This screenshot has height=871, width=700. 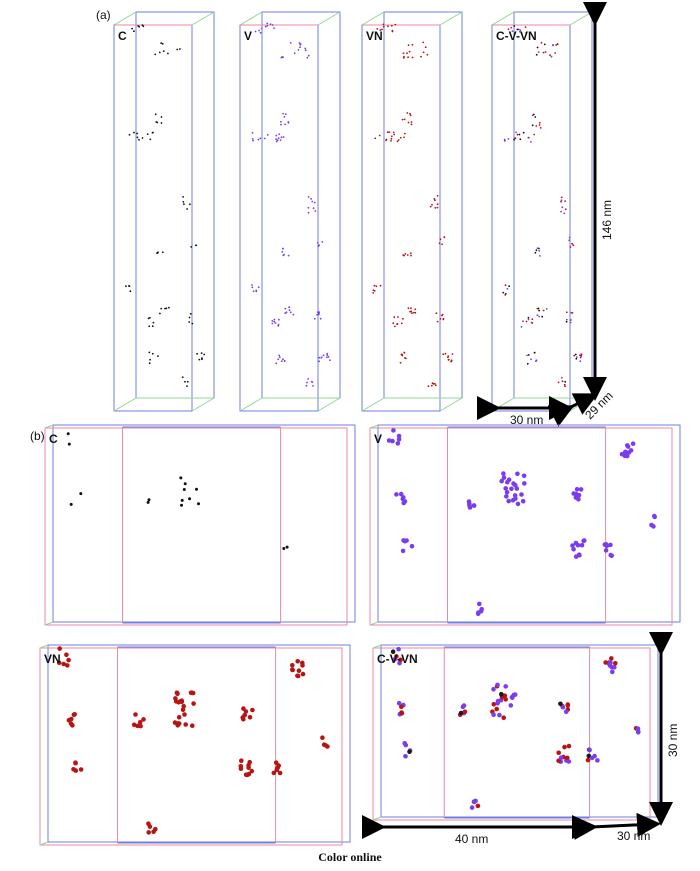 I want to click on view-label: C-V-VN, so click(x=397, y=659).